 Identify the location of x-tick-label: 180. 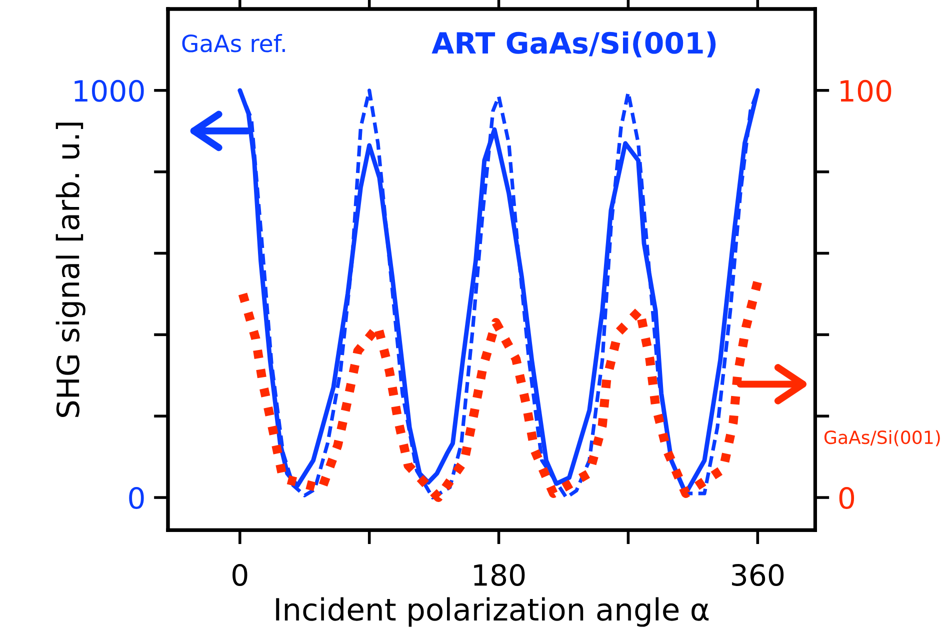
(499, 575).